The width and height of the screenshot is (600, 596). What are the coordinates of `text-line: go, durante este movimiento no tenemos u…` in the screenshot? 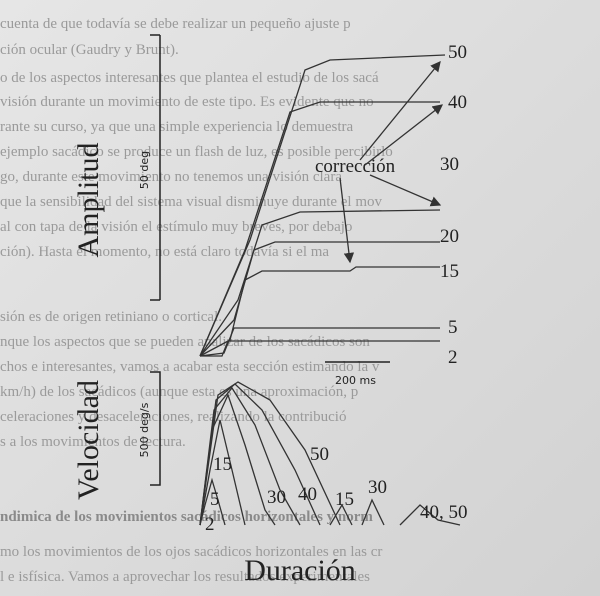 It's located at (171, 177).